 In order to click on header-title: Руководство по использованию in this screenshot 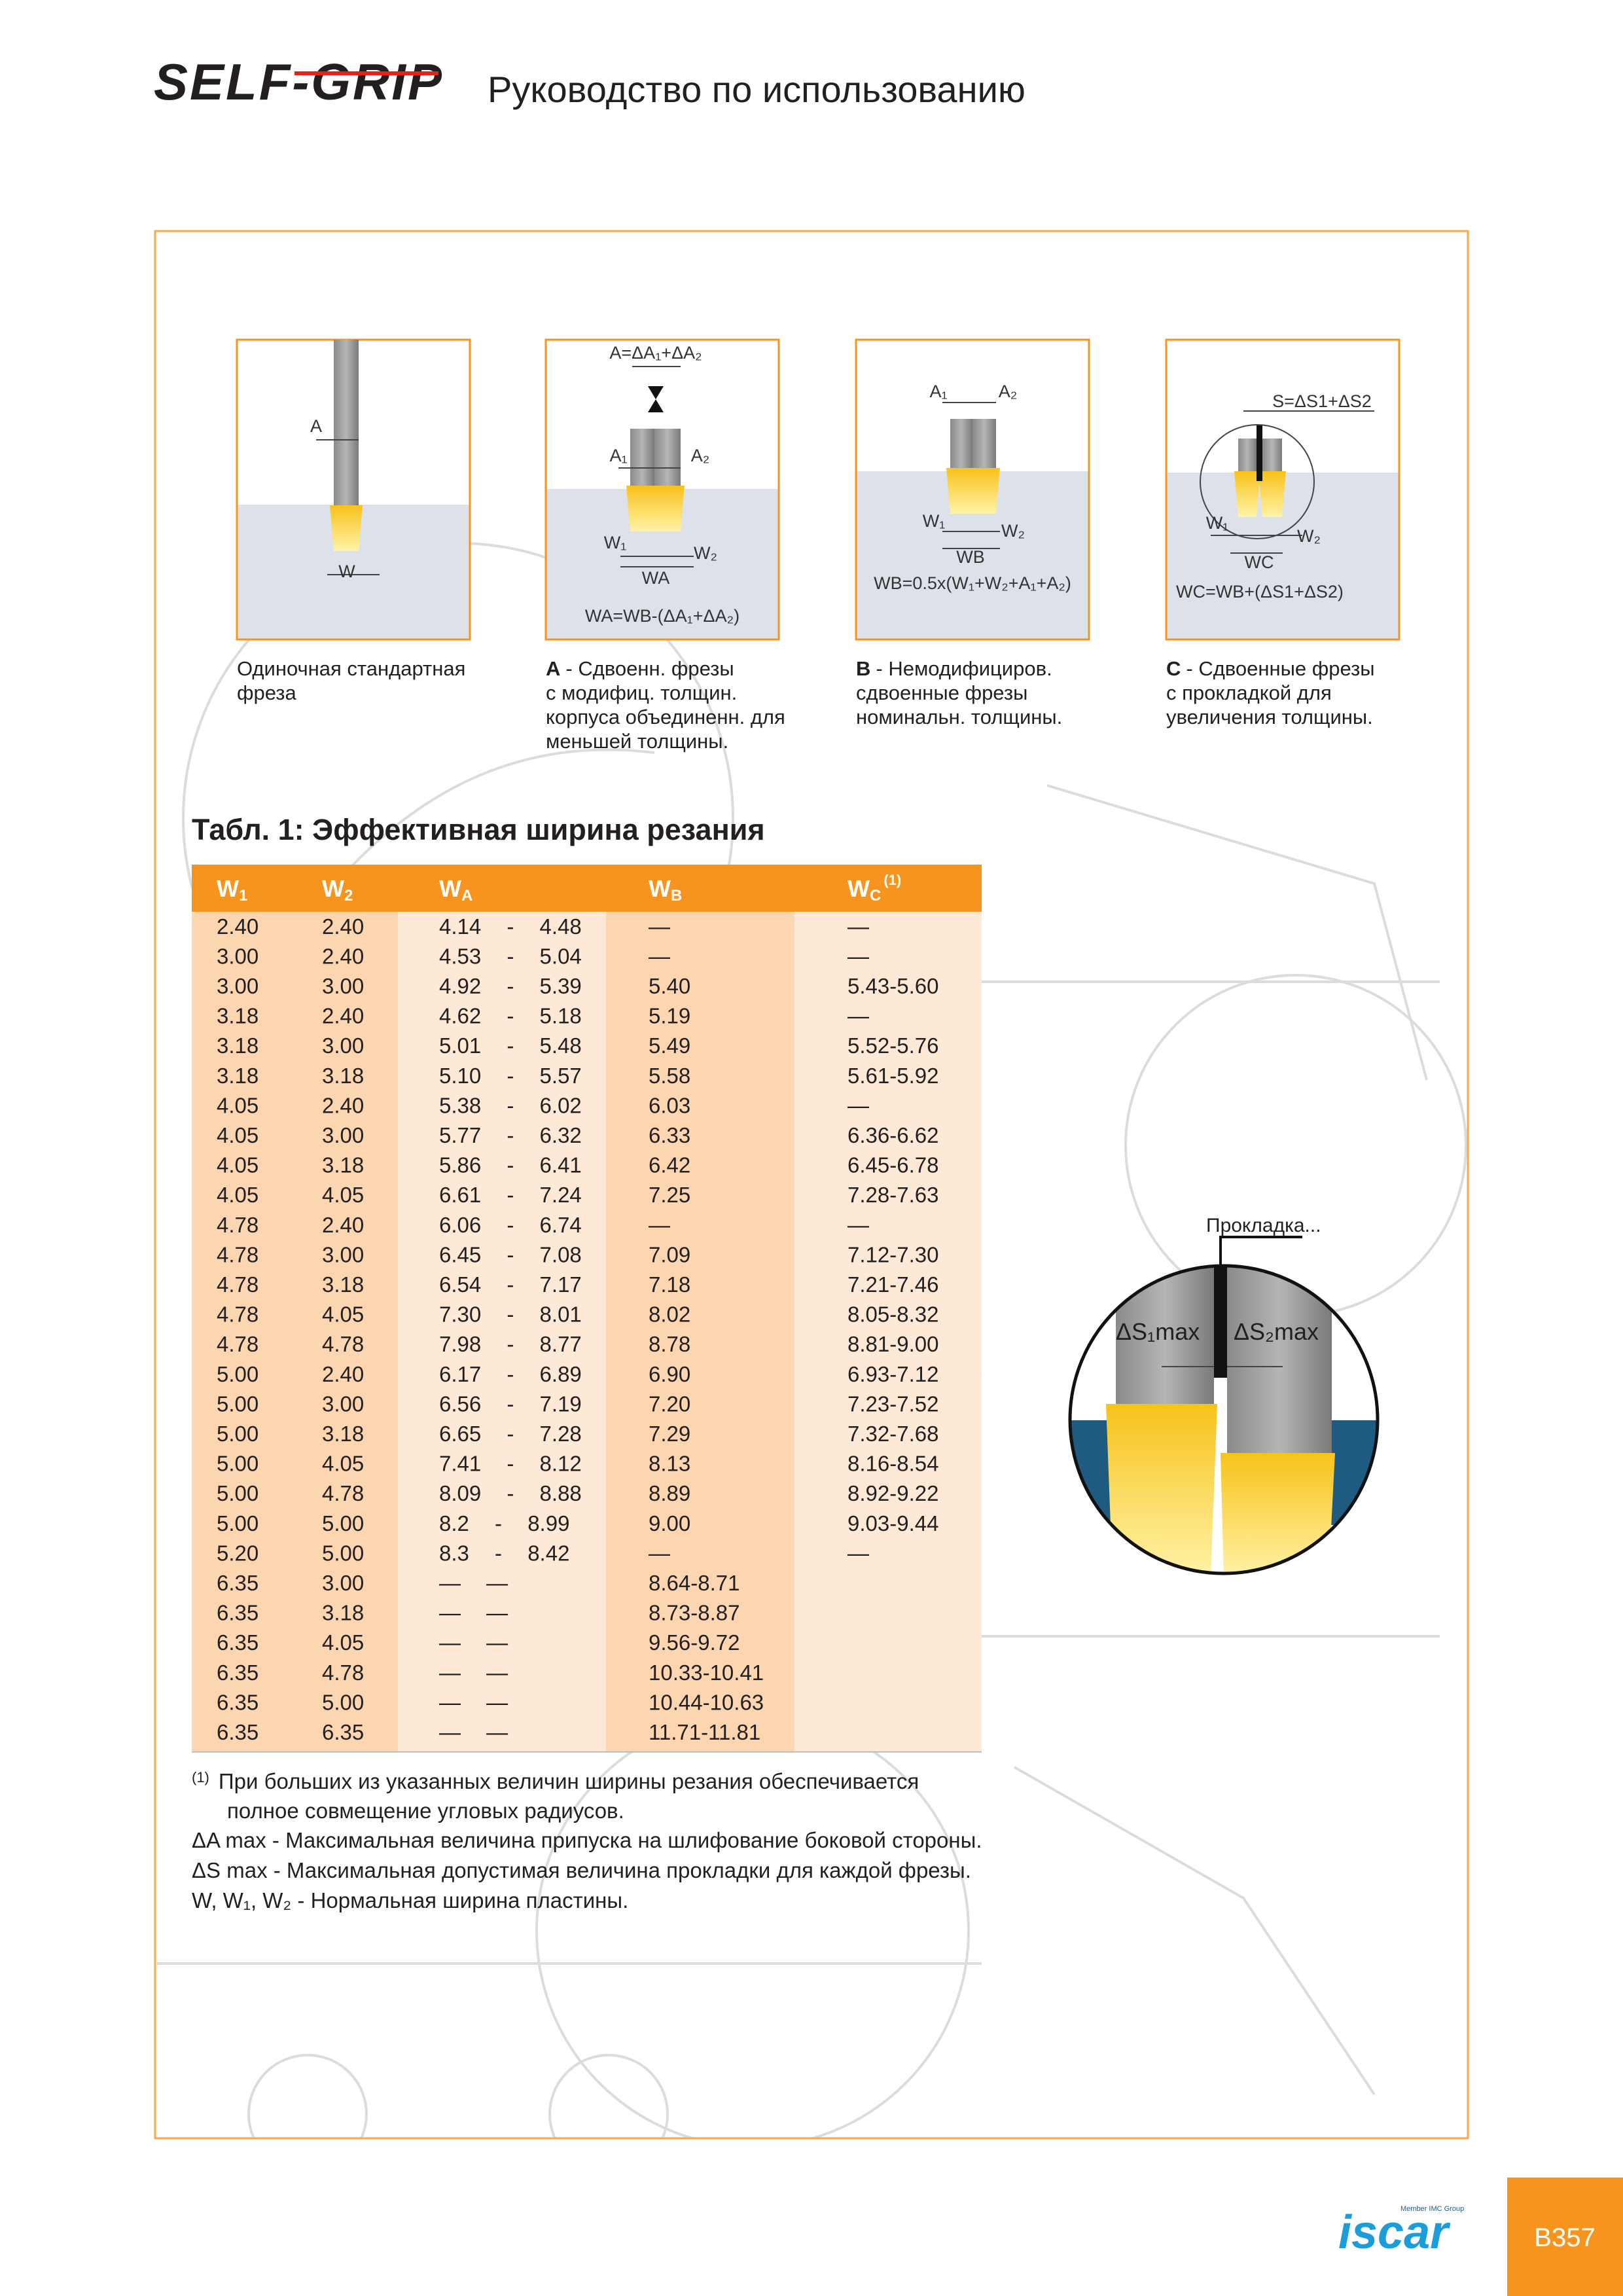, I will do `click(757, 89)`.